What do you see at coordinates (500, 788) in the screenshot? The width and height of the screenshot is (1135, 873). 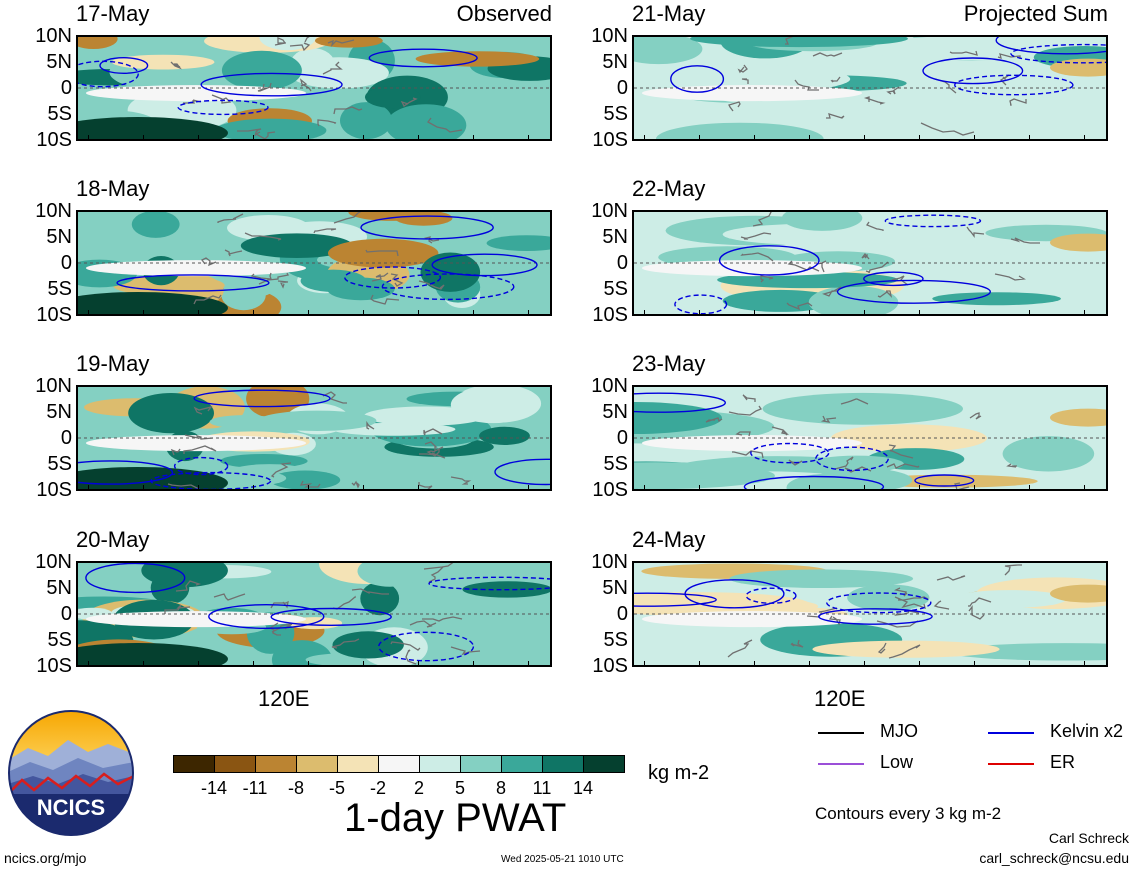 I see `colorbar-tick-label: 8` at bounding box center [500, 788].